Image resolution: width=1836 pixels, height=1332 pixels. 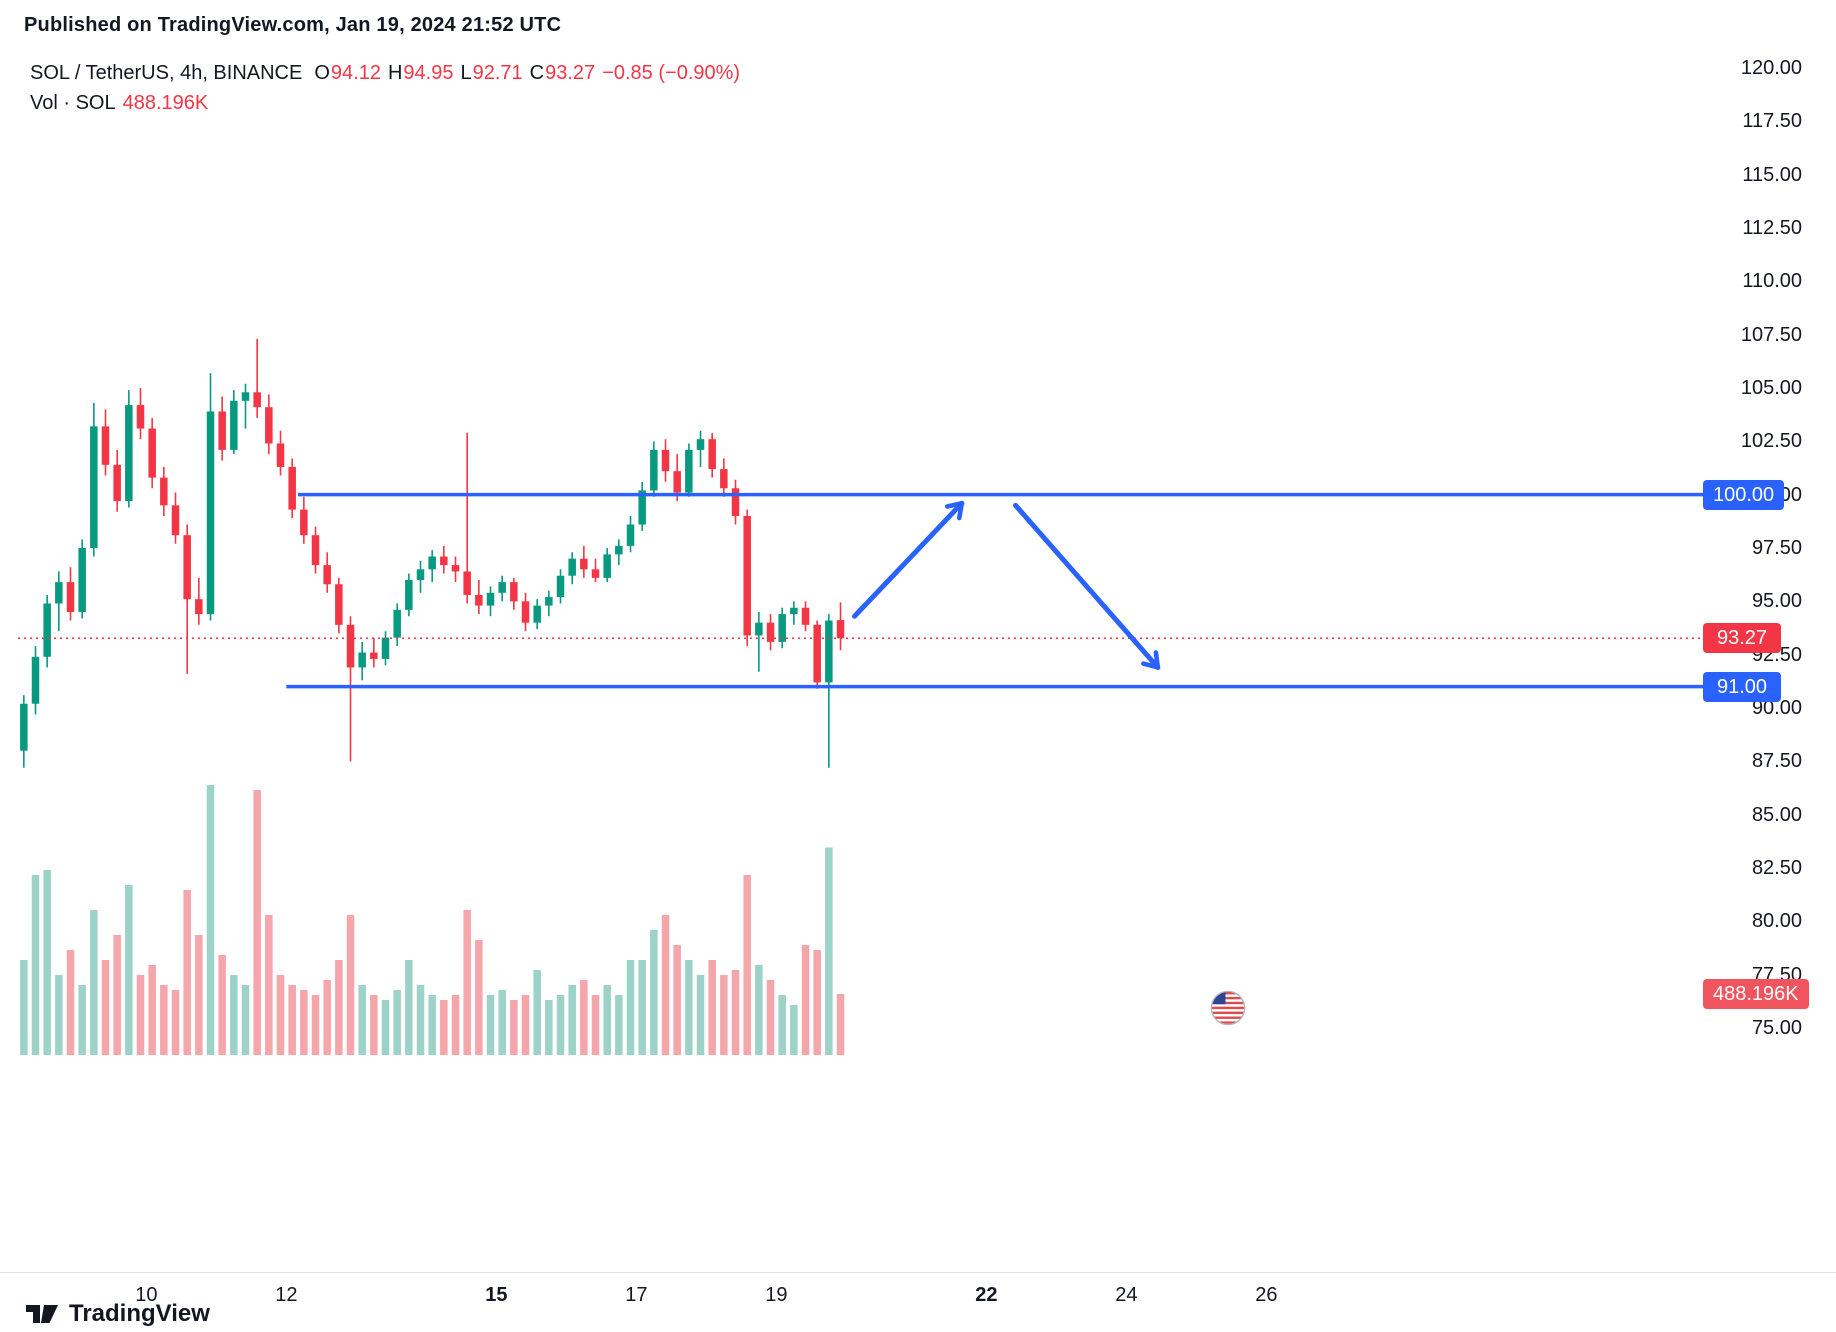 I want to click on price-axis-label: 85.00, so click(x=1776, y=814).